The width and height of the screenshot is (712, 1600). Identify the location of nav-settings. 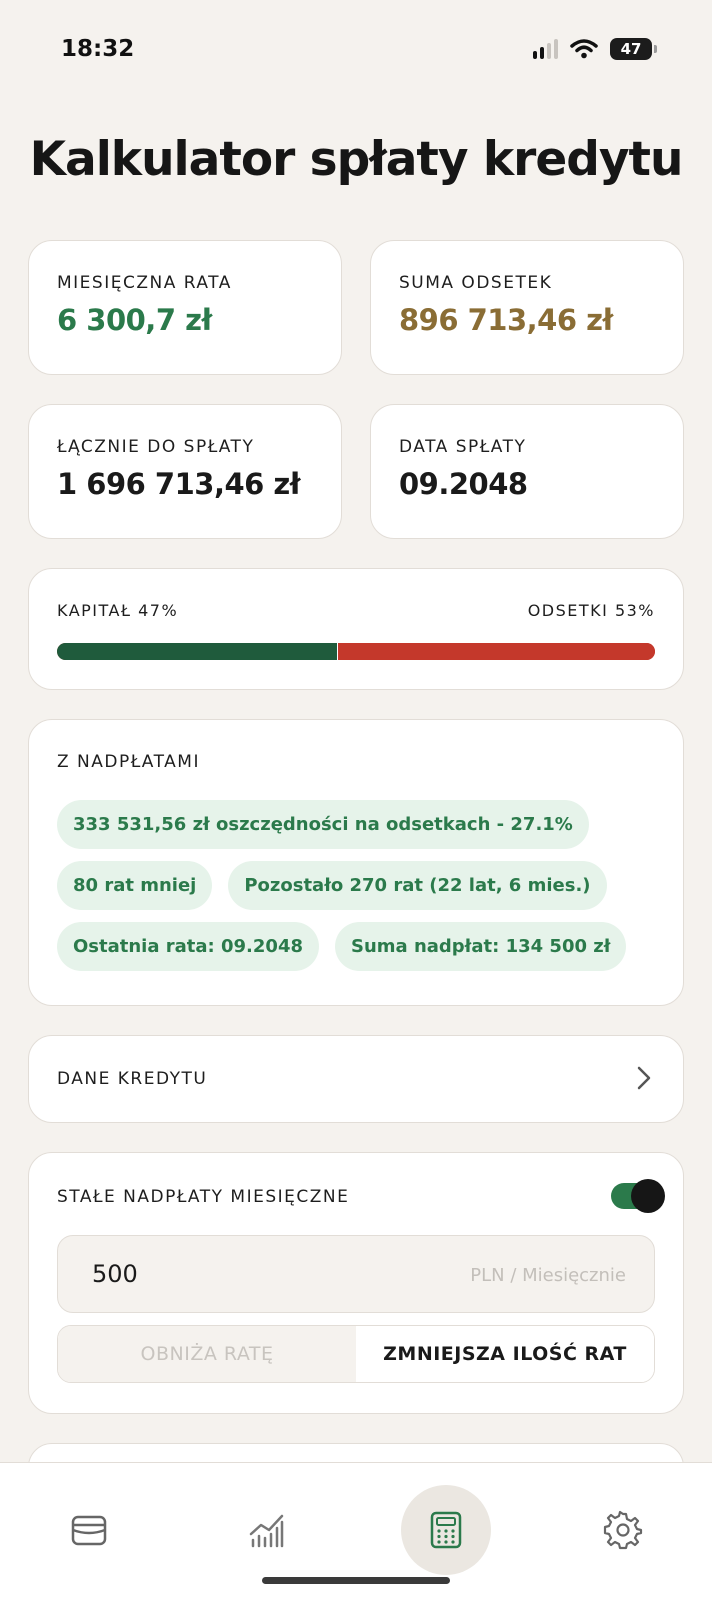
(623, 1530).